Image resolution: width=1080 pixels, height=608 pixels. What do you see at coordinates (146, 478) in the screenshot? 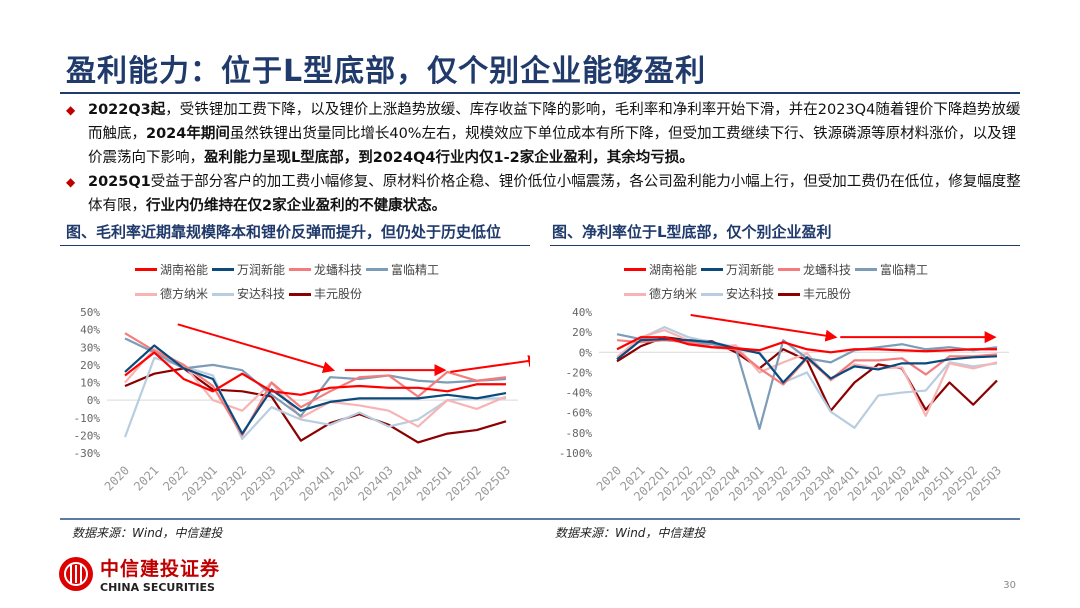
I see `x-tick-label: 2021` at bounding box center [146, 478].